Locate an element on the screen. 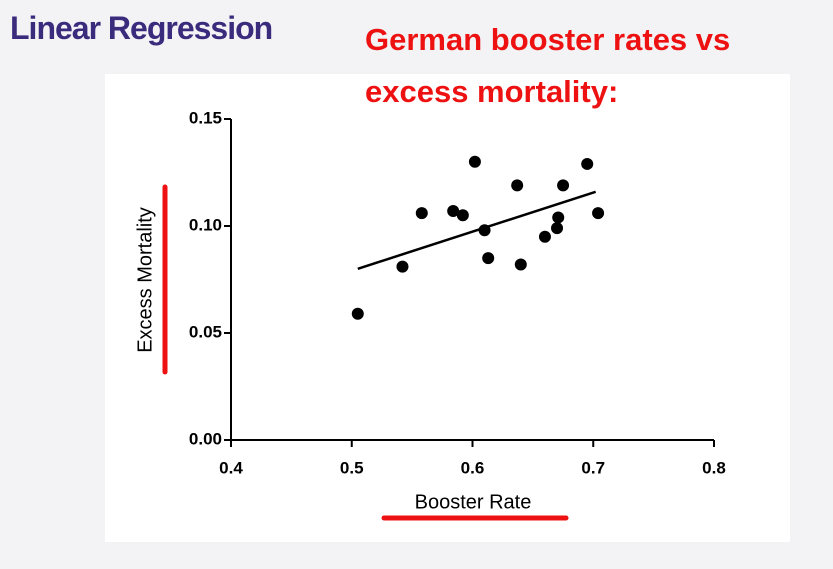 The width and height of the screenshot is (833, 569). y-tick-label: 0.15 is located at coordinates (205, 117).